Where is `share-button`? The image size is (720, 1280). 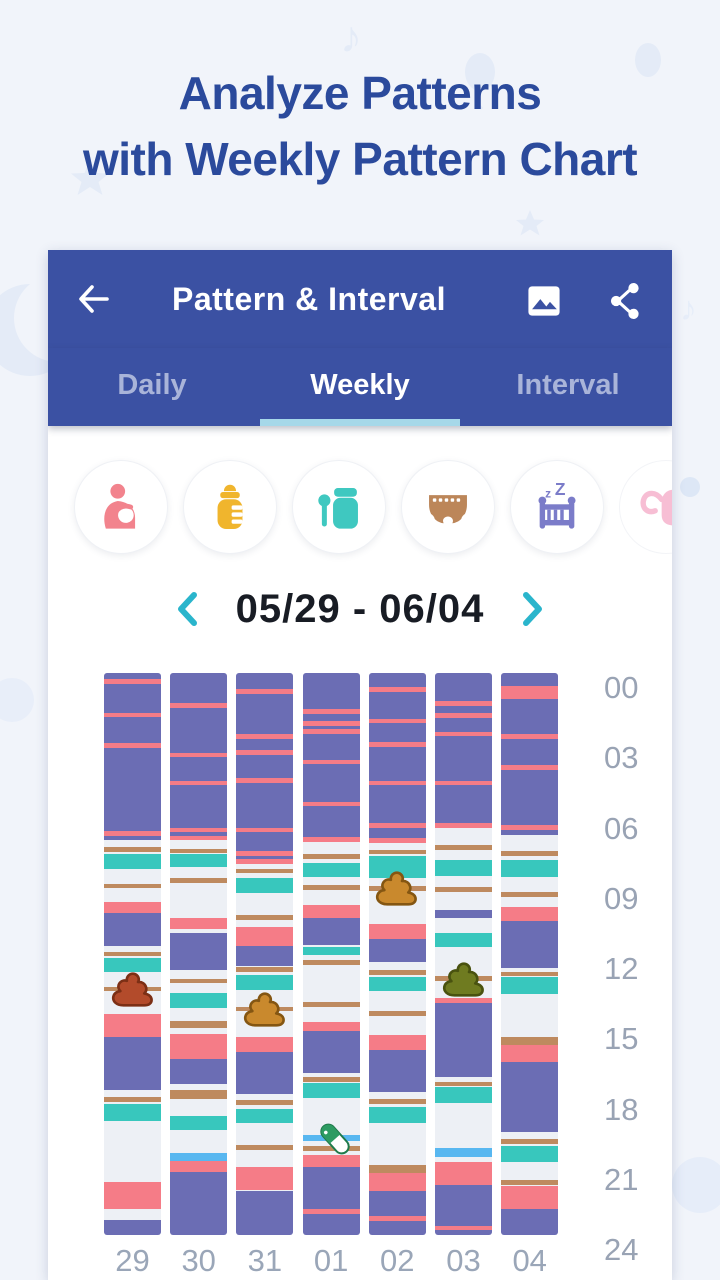 share-button is located at coordinates (628, 301).